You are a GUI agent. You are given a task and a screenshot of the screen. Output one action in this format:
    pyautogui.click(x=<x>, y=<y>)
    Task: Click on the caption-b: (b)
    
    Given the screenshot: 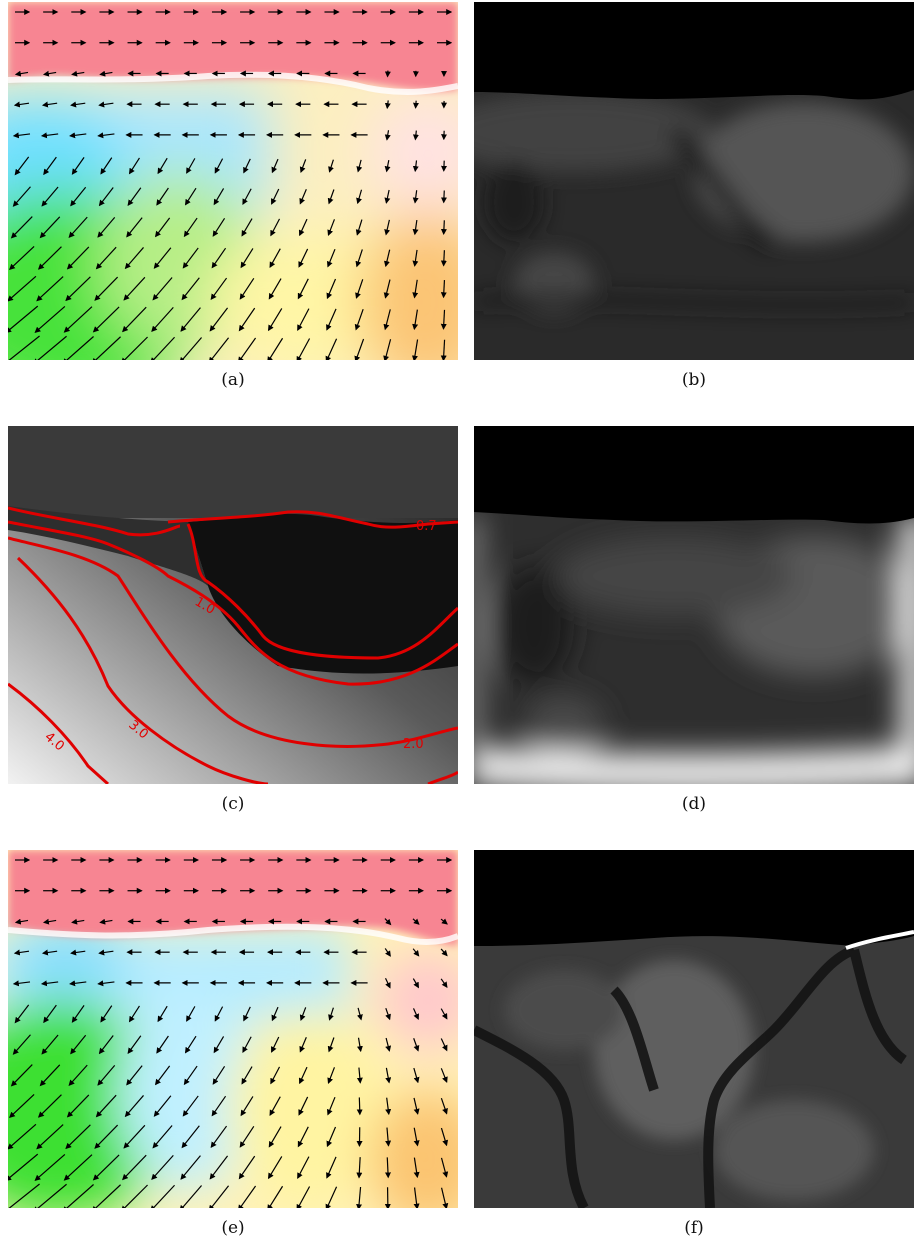 What is the action you would take?
    pyautogui.click(x=694, y=380)
    